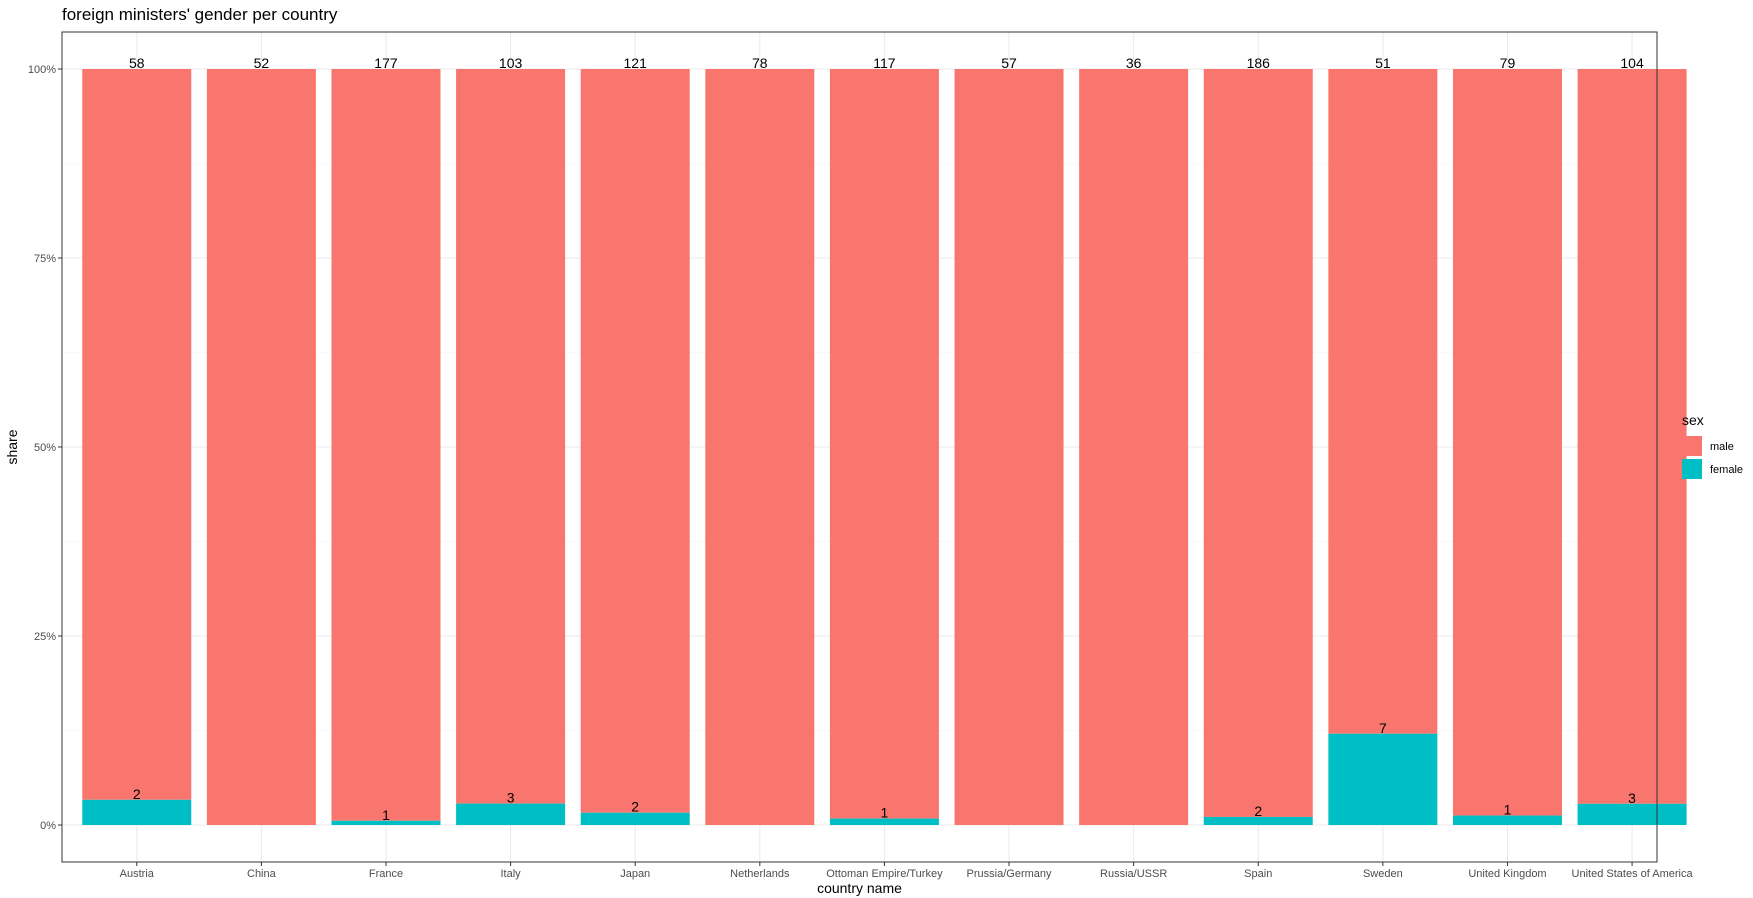  I want to click on bar-label-male: 79, so click(1508, 63).